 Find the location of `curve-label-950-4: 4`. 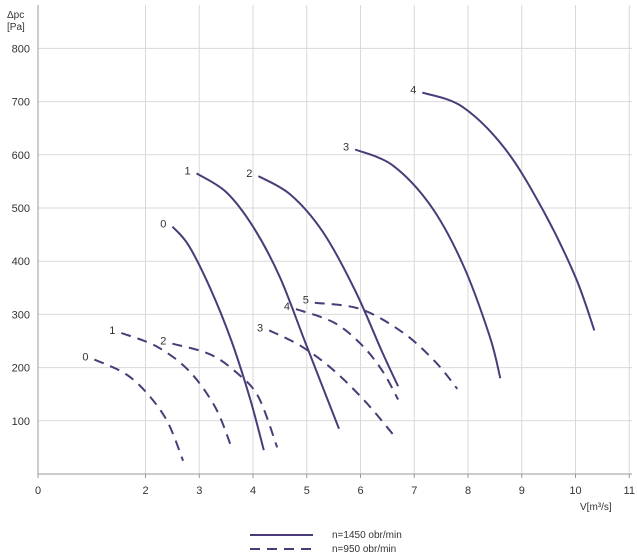

curve-label-950-4: 4 is located at coordinates (287, 307).